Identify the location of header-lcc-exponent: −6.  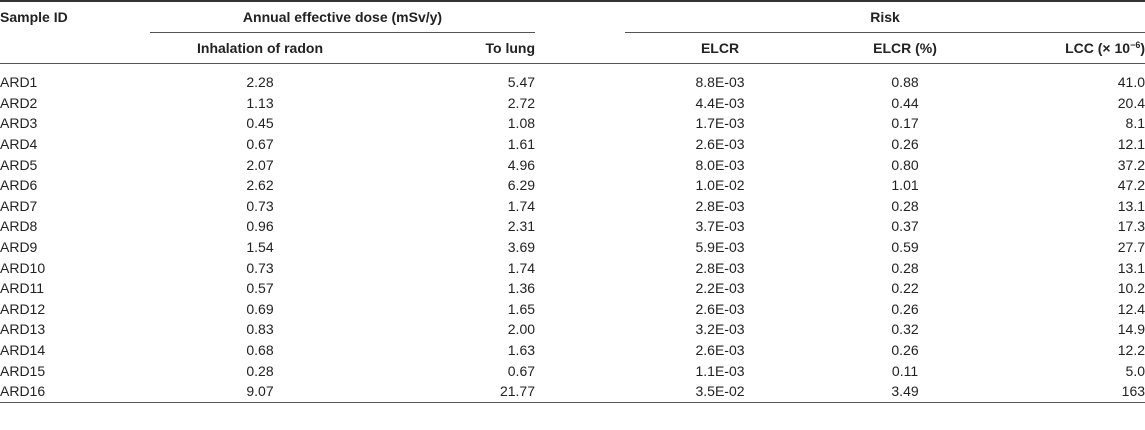
(1135, 45).